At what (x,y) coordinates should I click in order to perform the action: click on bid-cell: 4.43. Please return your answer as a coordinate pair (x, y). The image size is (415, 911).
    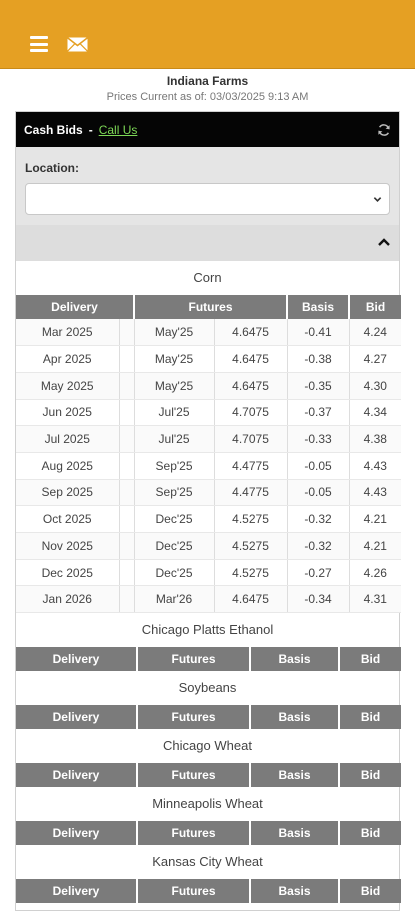
    Looking at the image, I should click on (375, 493).